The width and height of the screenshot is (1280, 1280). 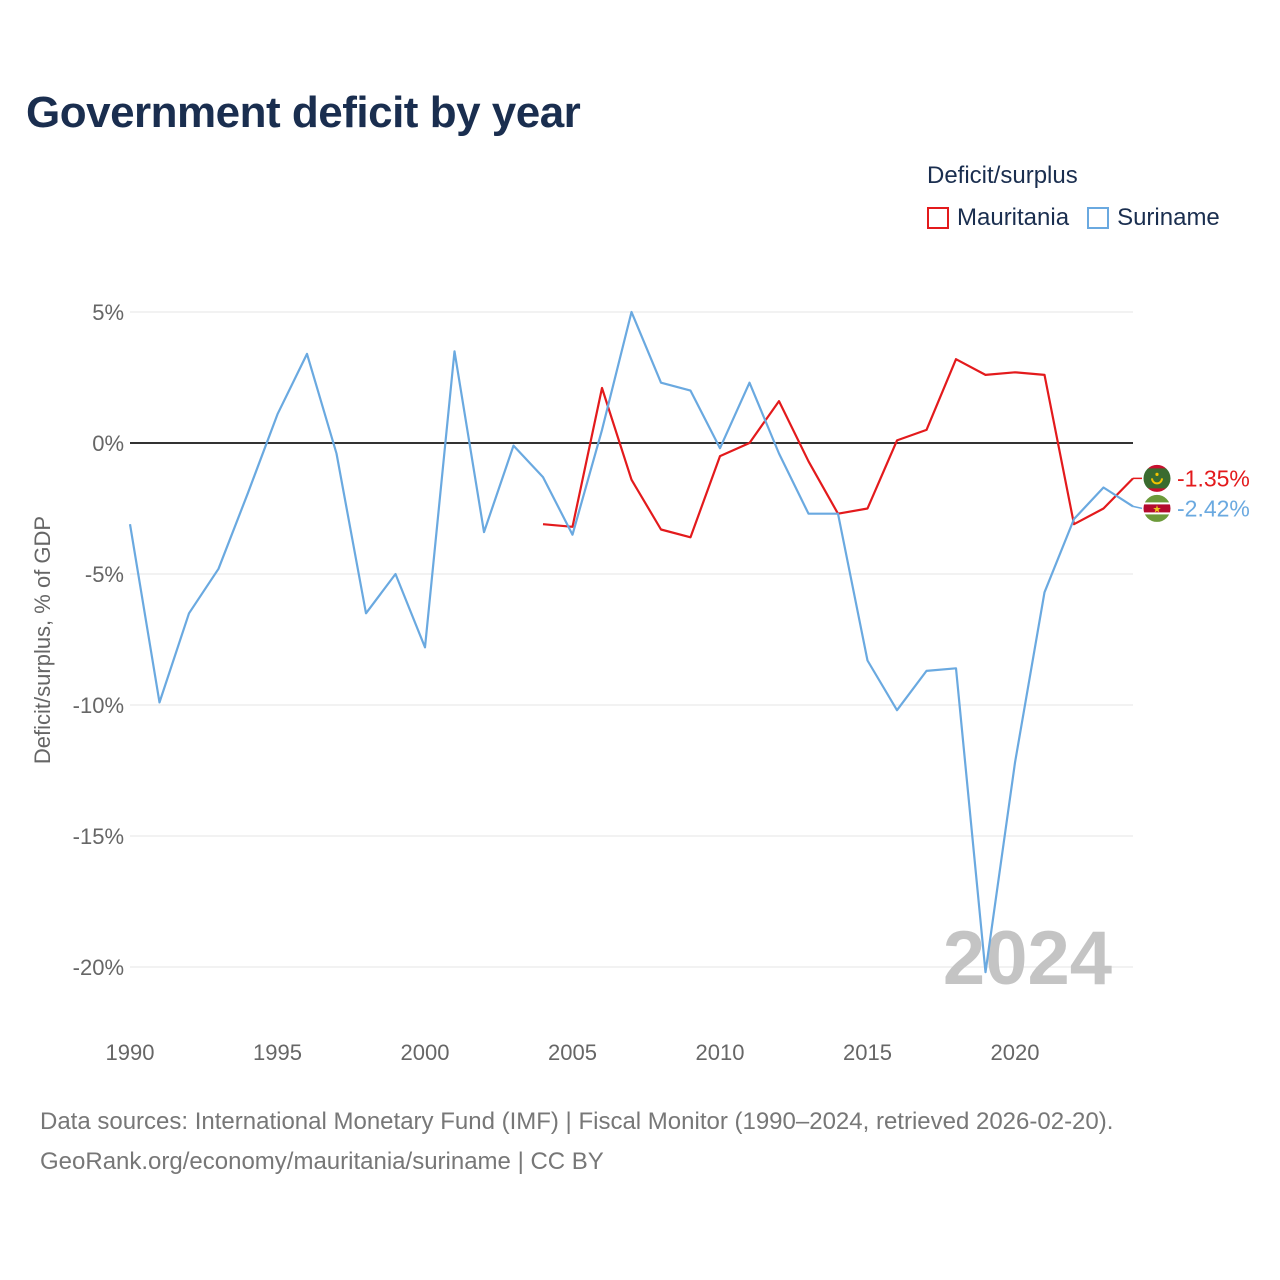 What do you see at coordinates (572, 1052) in the screenshot?
I see `x-tick-label: 2005` at bounding box center [572, 1052].